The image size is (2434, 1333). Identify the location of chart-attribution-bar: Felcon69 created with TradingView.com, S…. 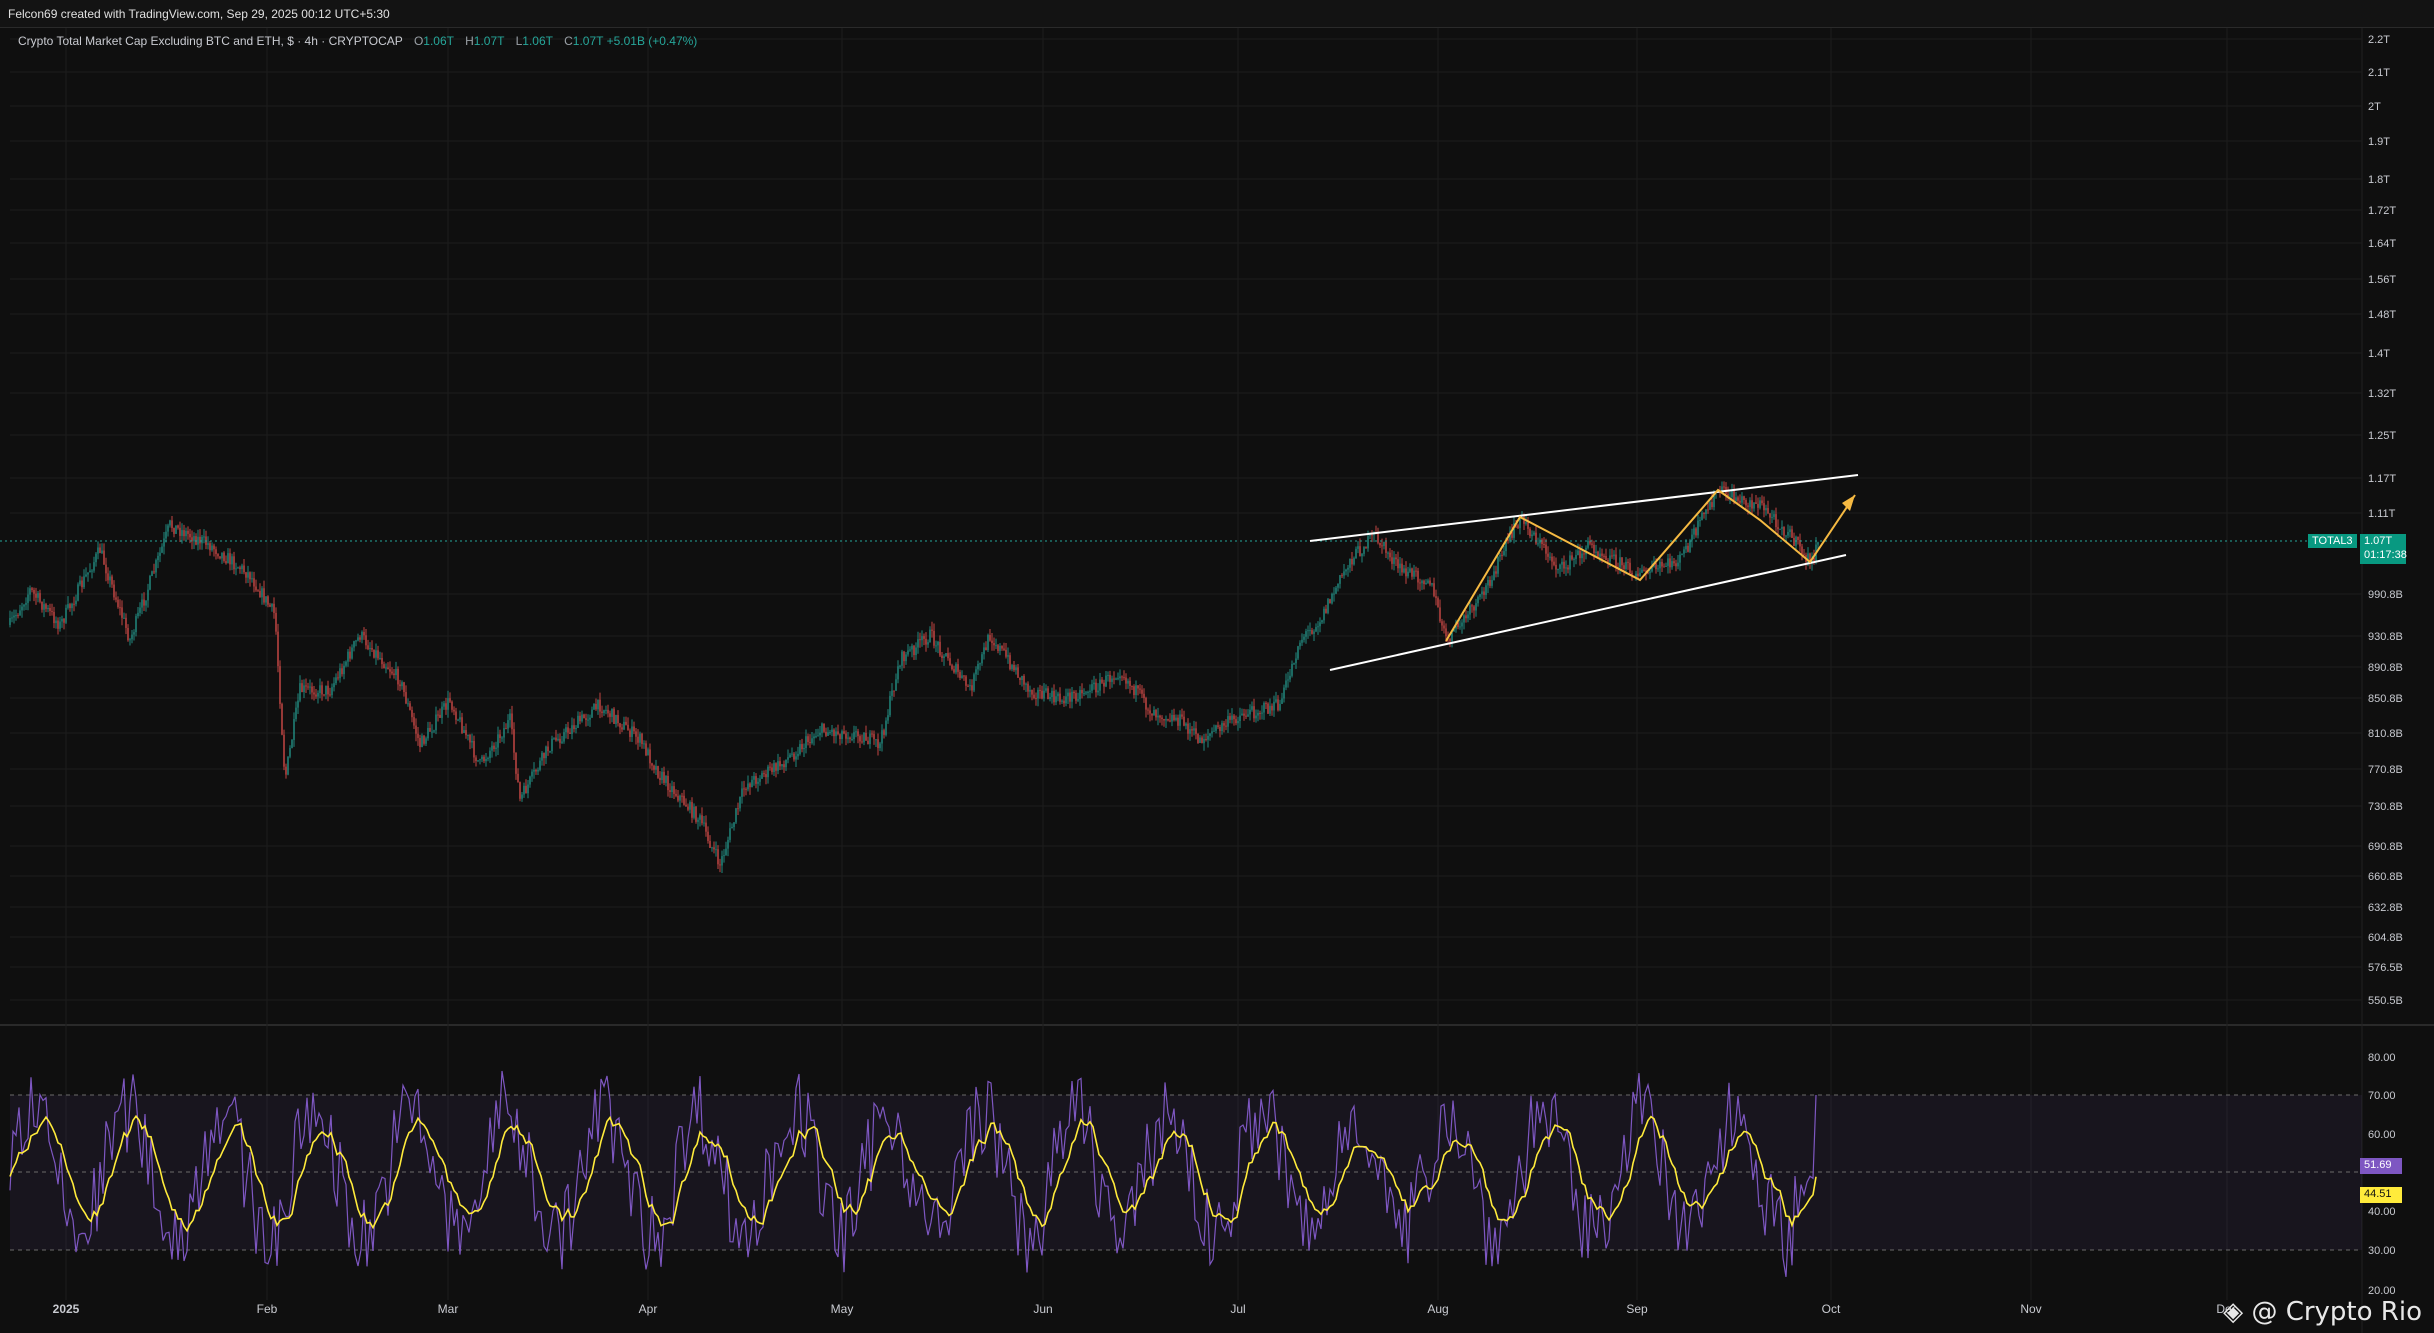
(1217, 14).